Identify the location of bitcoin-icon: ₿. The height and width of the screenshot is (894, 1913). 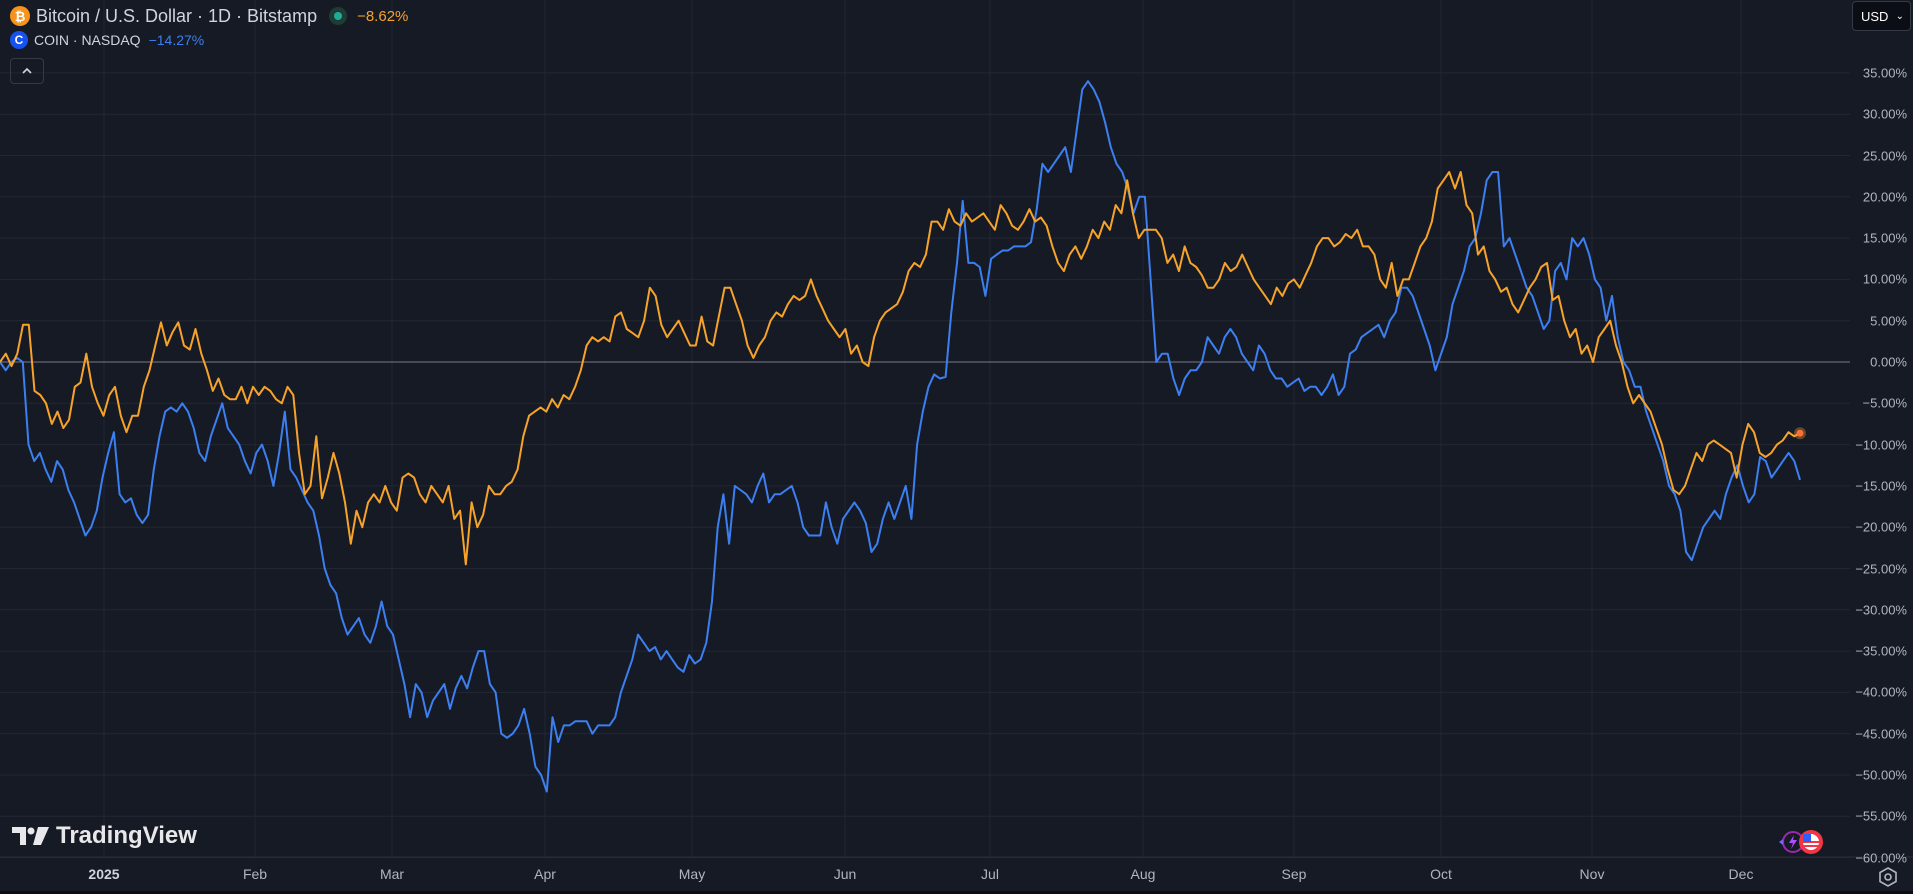
(20, 16).